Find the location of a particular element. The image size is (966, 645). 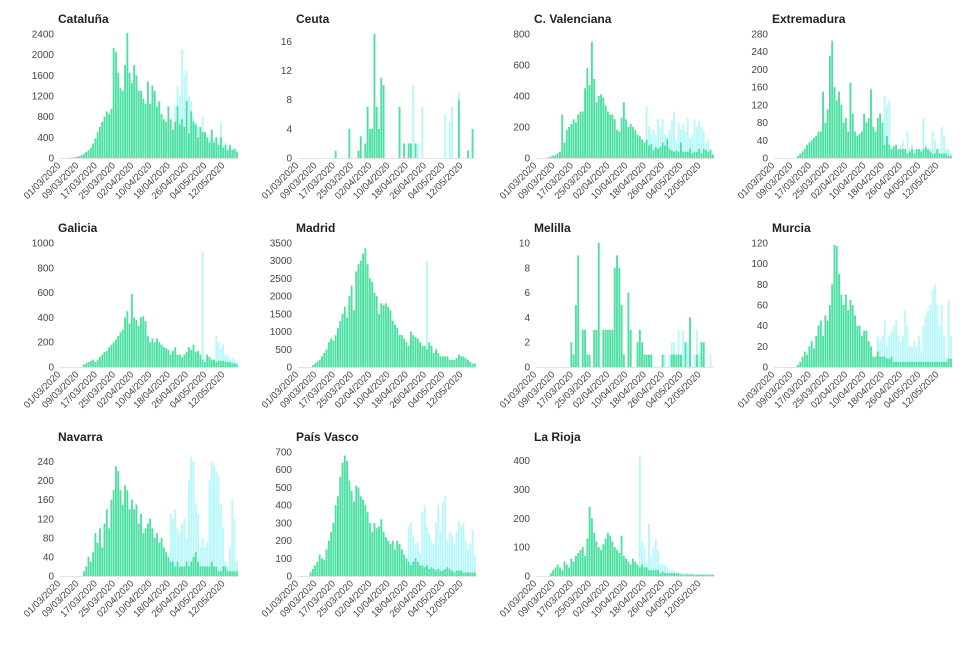

y-tick-label: 600 is located at coordinates (521, 66).